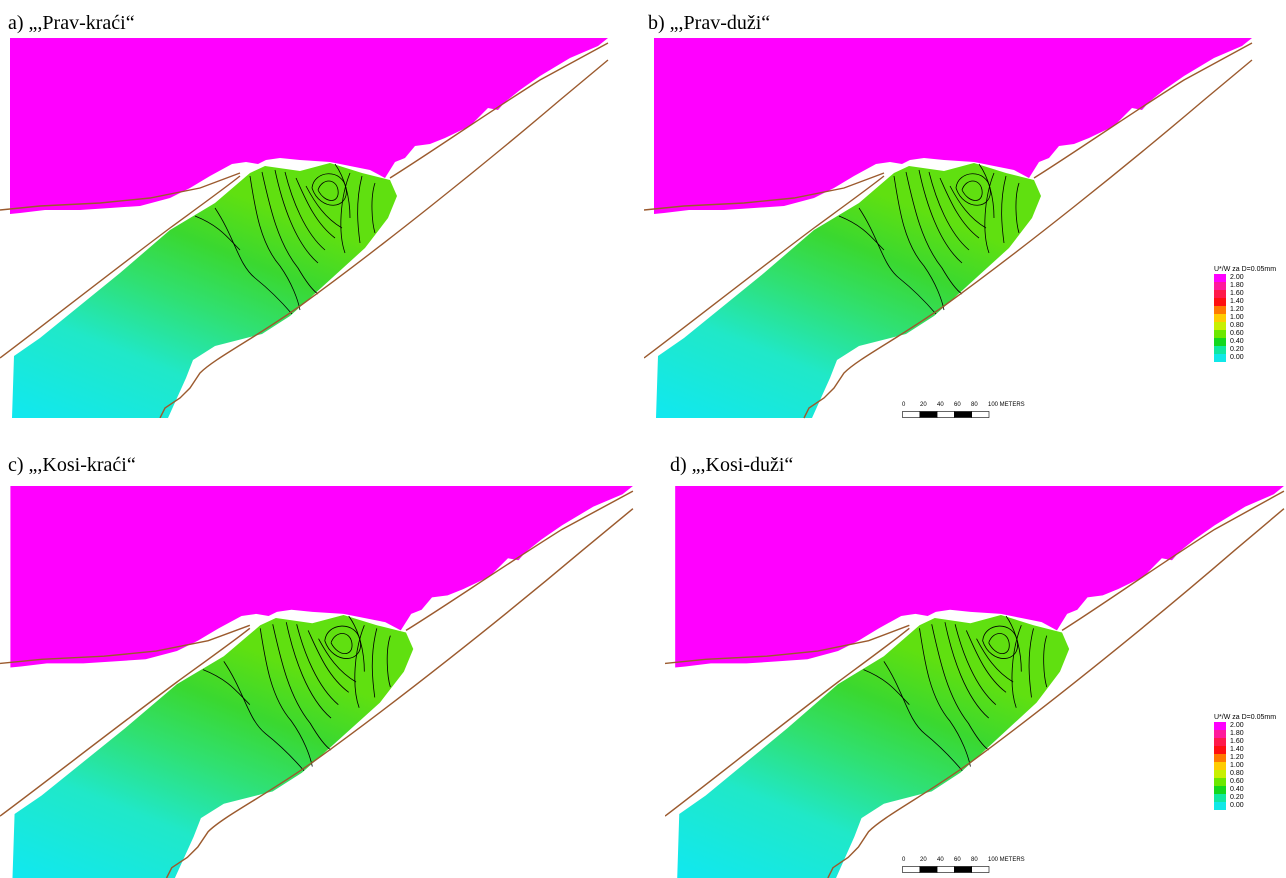 The width and height of the screenshot is (1286, 878). I want to click on legend-label: 1.60, so click(1237, 293).